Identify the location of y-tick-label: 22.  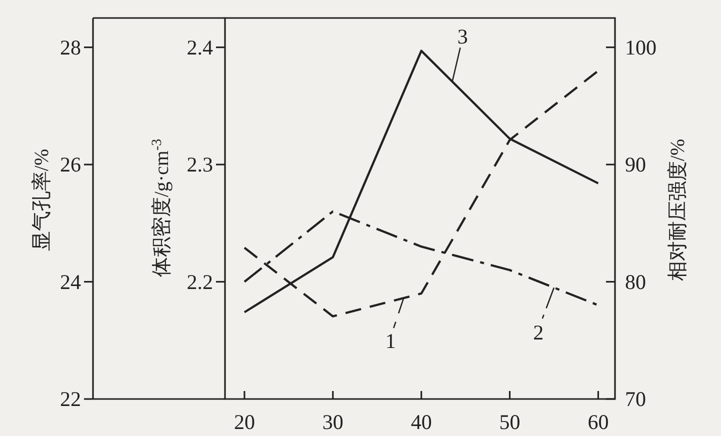
(70, 399).